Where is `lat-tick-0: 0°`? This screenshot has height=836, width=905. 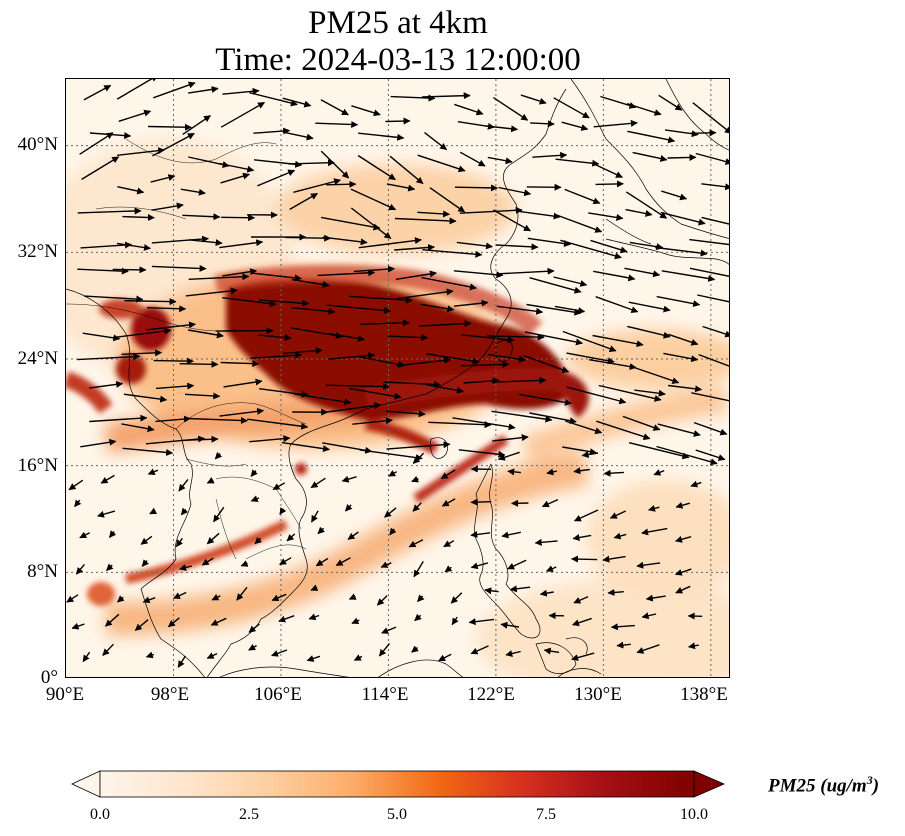 lat-tick-0: 0° is located at coordinates (49, 677).